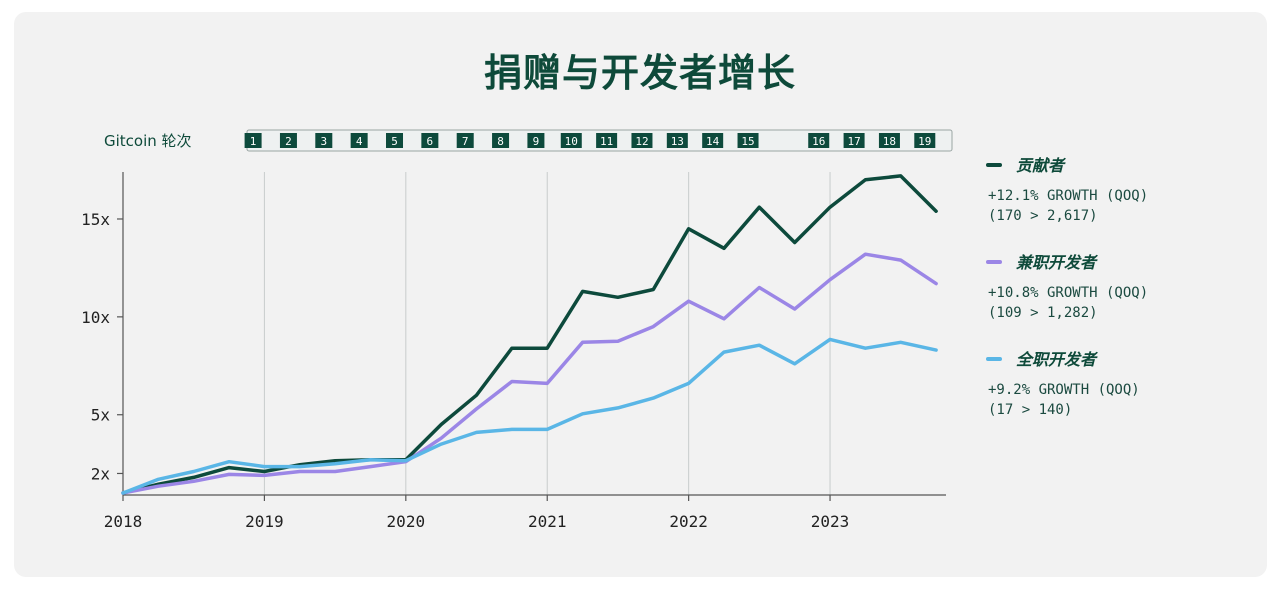 This screenshot has height=591, width=1280. What do you see at coordinates (1043, 313) in the screenshot?
I see `legend-range: (109 > 1,282)` at bounding box center [1043, 313].